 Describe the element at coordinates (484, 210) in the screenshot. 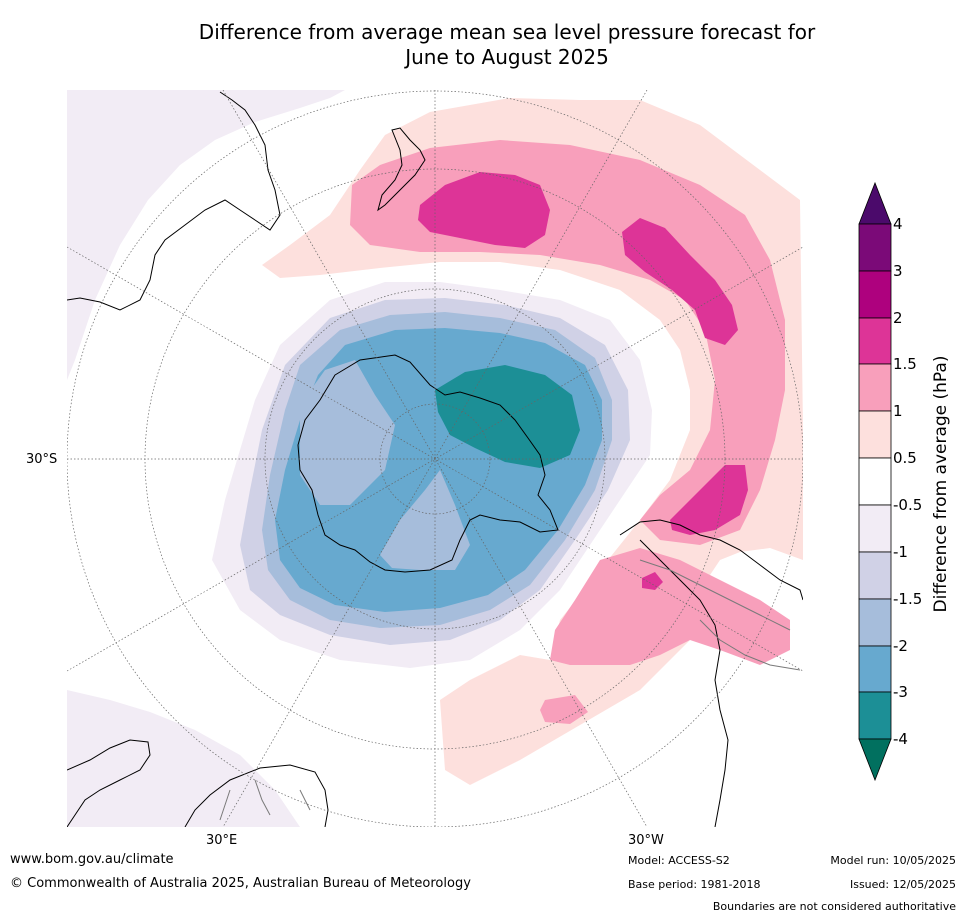

I see `anomaly-core-positive-1.5-north` at that location.